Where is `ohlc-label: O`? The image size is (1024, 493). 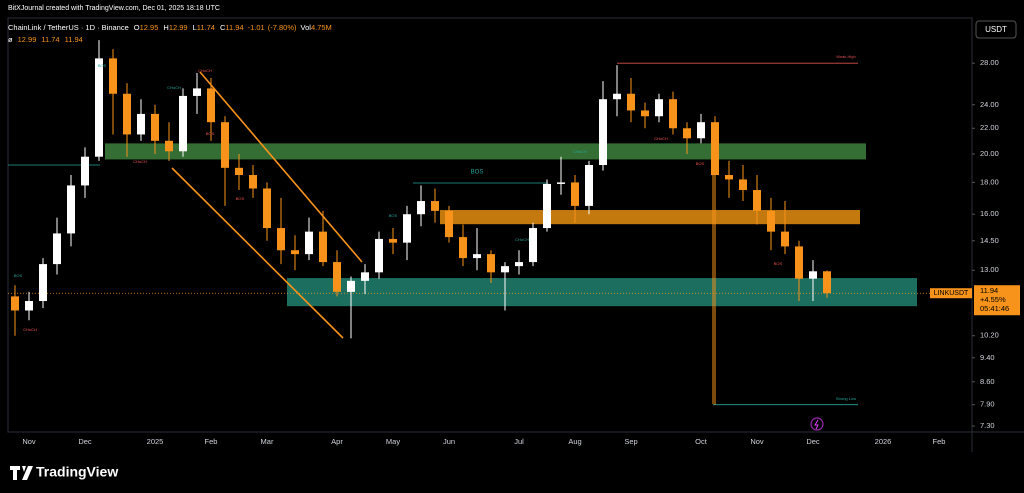 ohlc-label: O is located at coordinates (137, 27).